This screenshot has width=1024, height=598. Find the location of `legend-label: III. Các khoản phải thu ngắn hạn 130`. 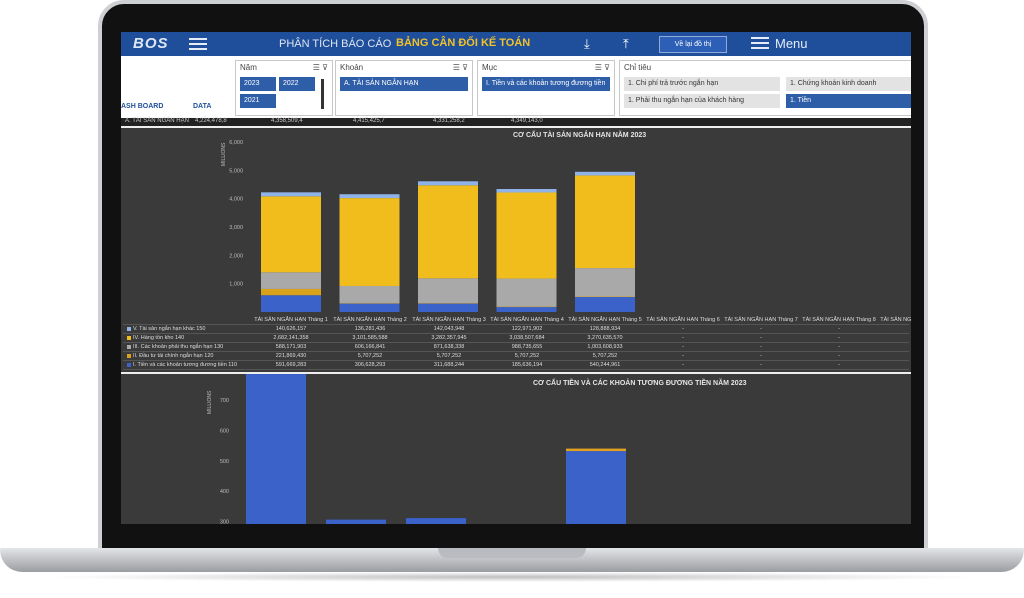

legend-label: III. Các khoản phải thu ngắn hạn 130 is located at coordinates (175, 347).